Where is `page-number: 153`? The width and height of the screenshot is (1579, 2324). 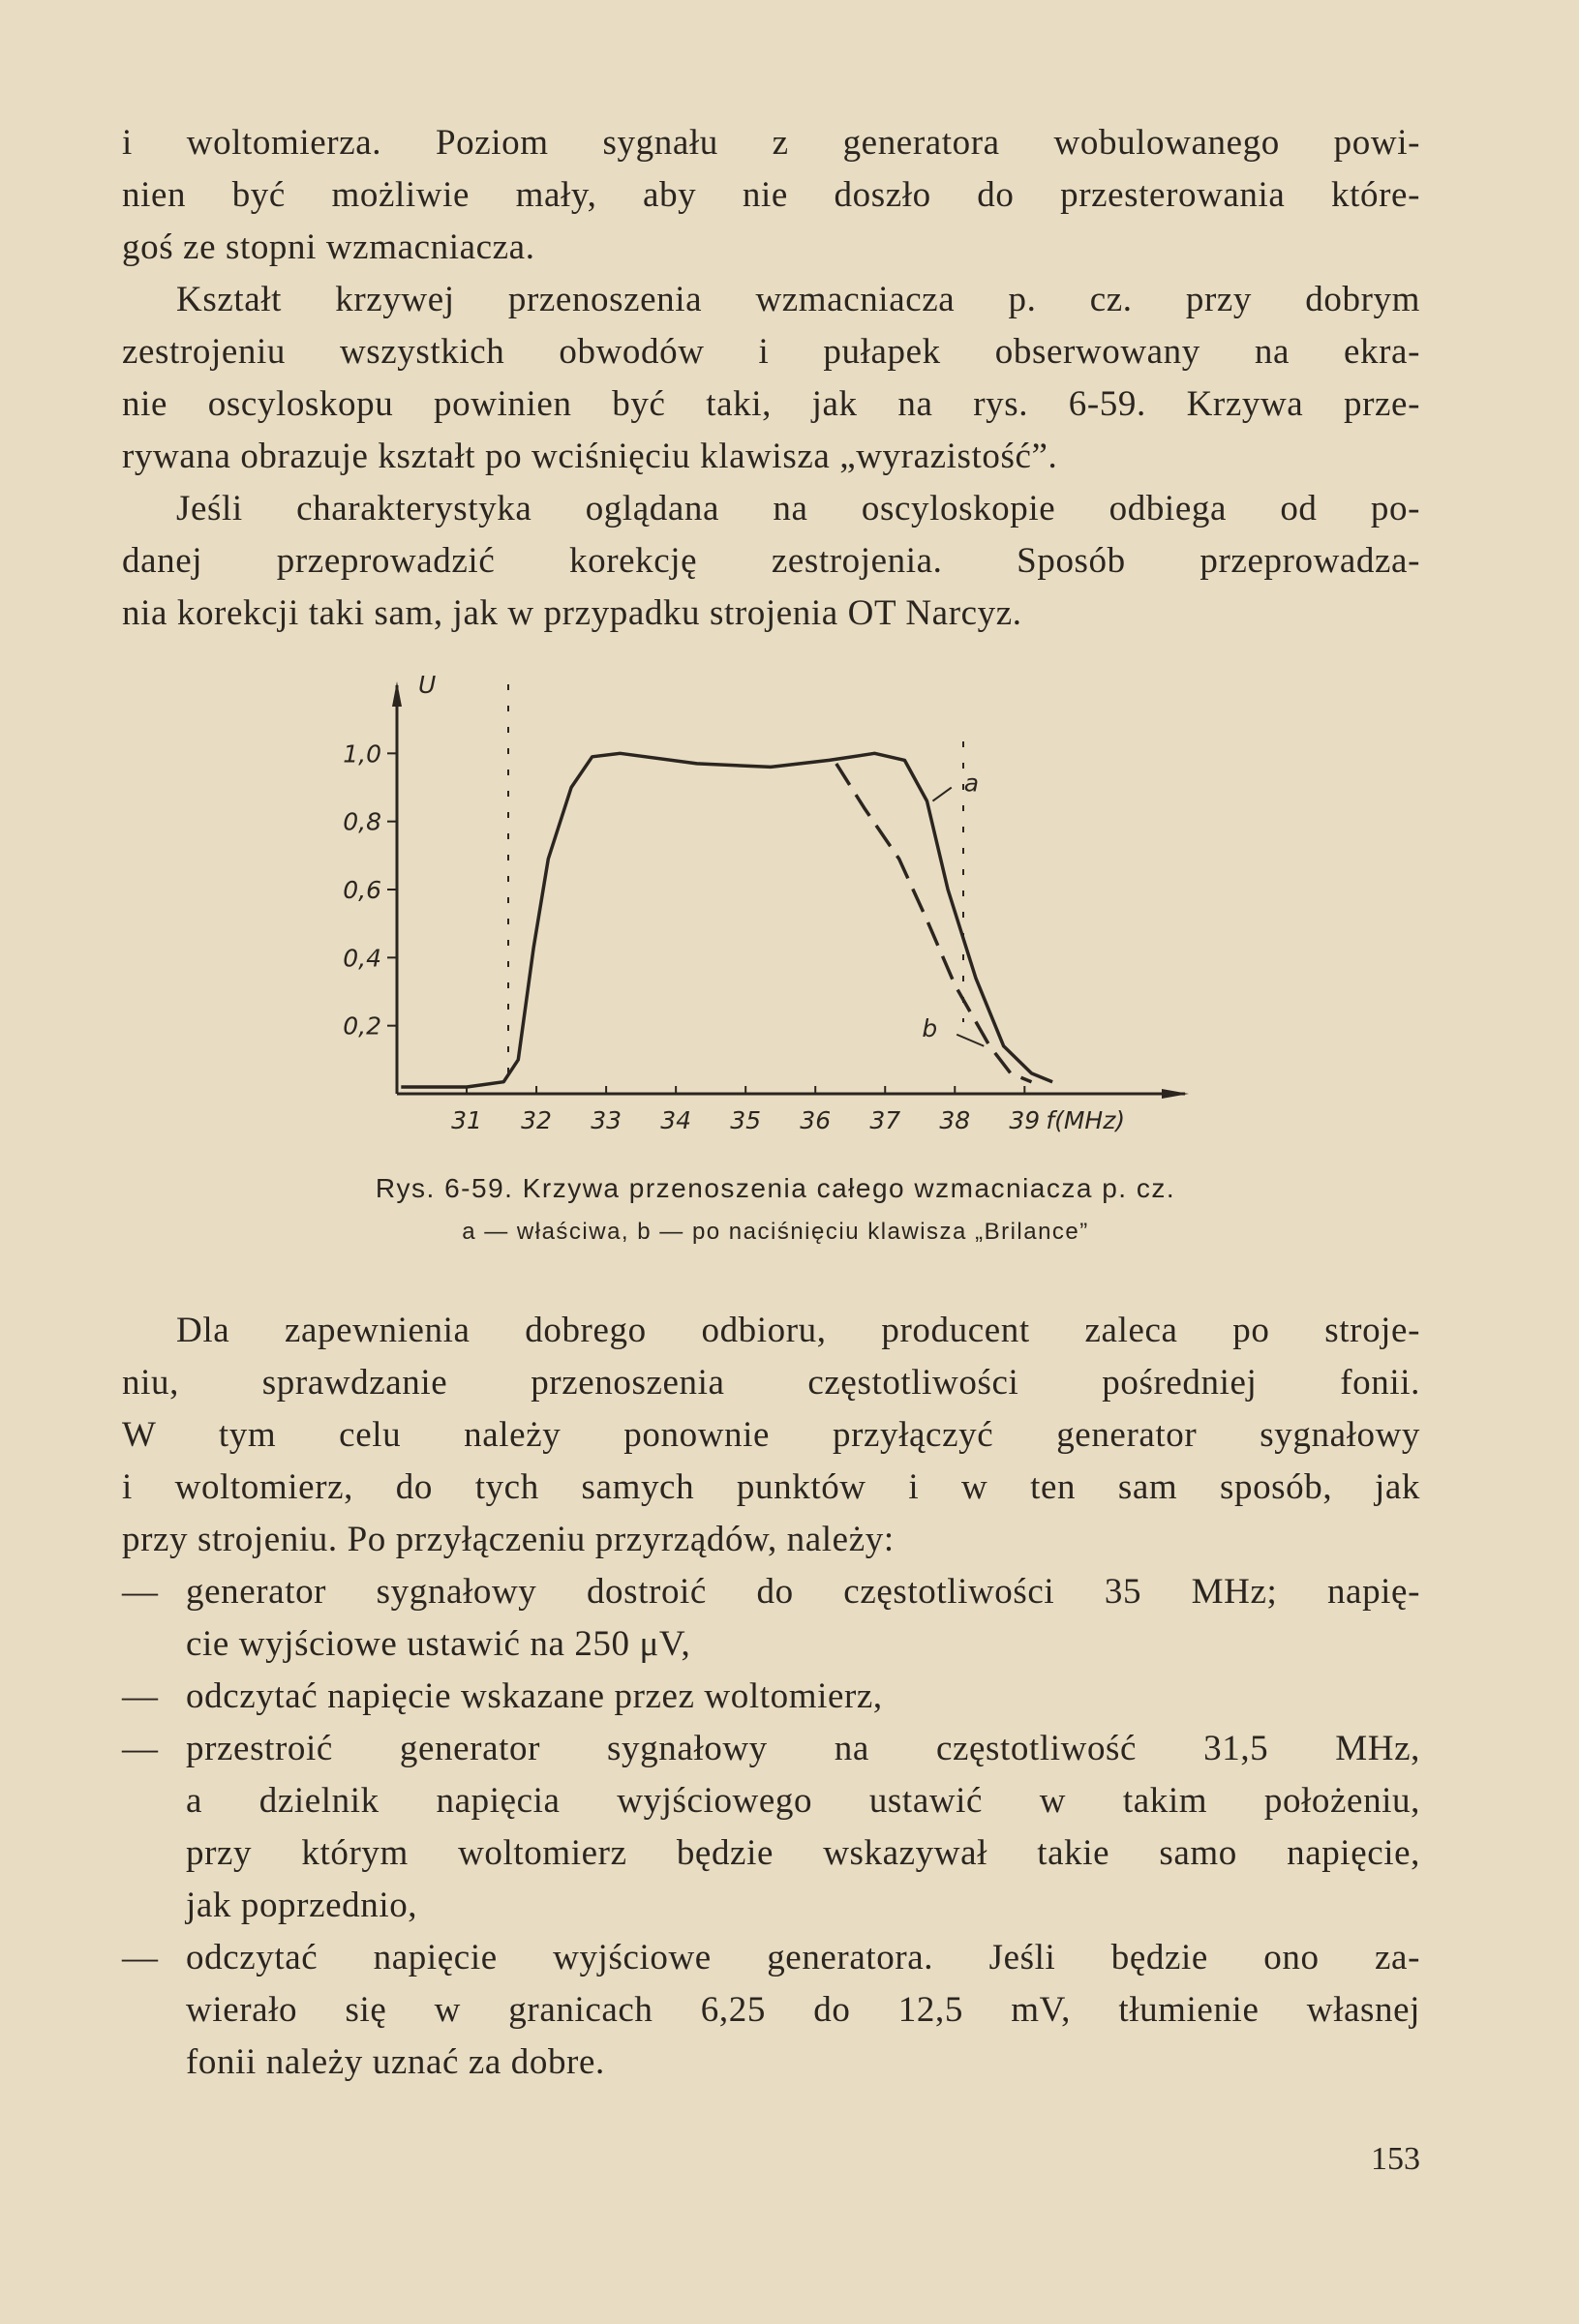
page-number: 153 is located at coordinates (1395, 2159).